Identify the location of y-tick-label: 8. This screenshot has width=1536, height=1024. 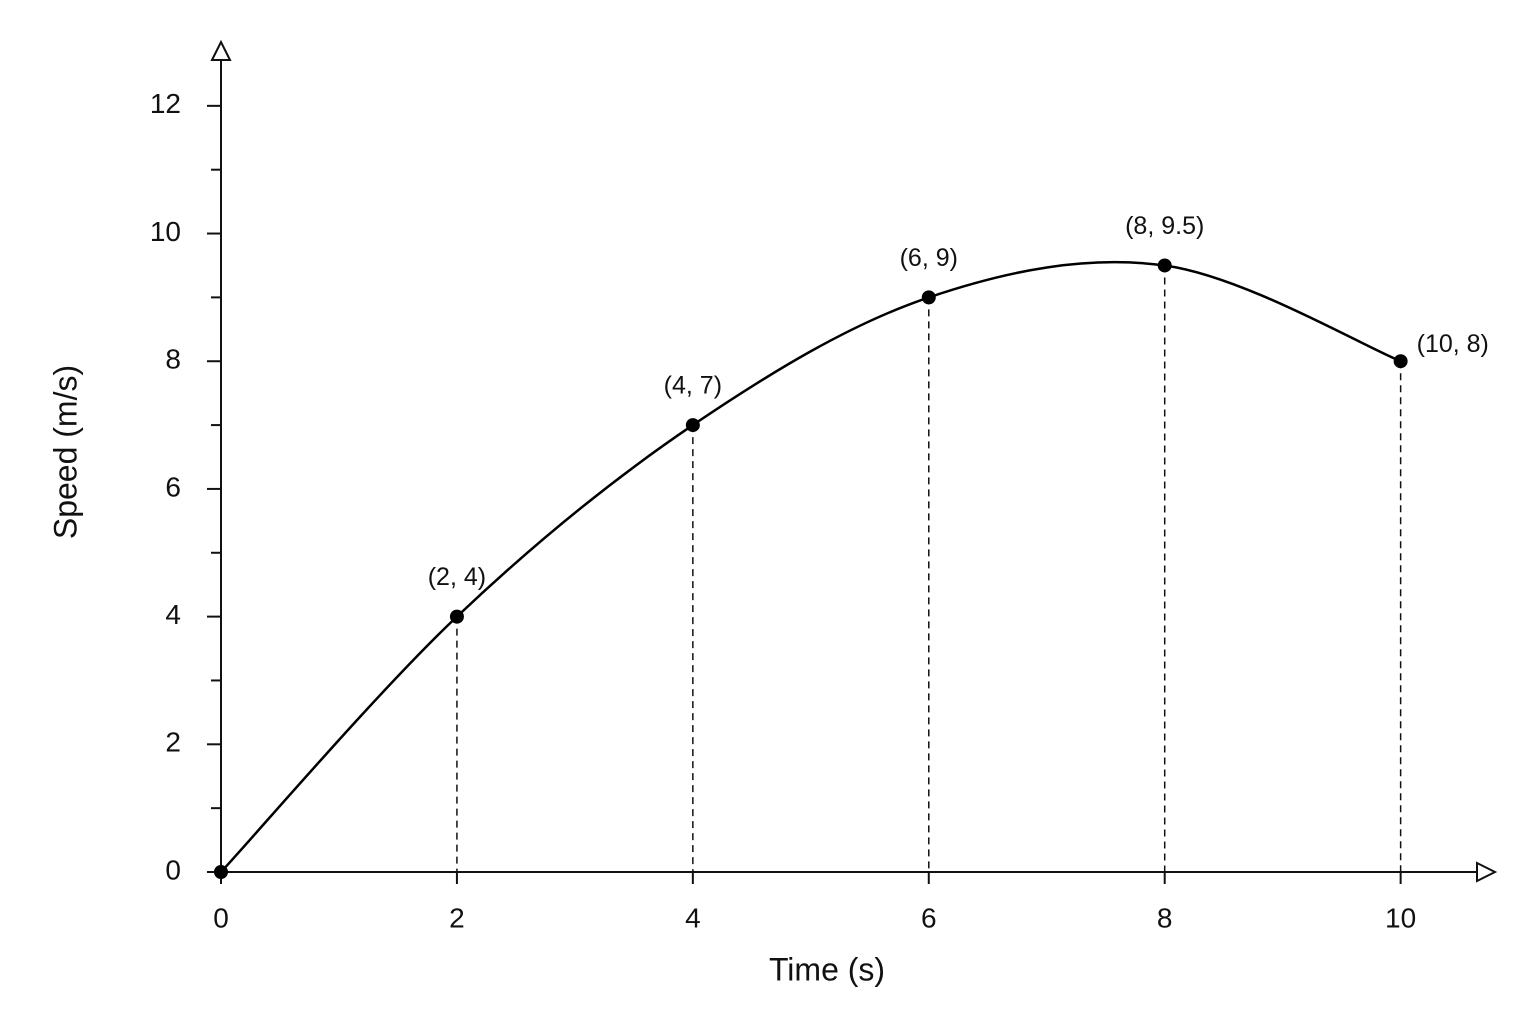
(173, 359).